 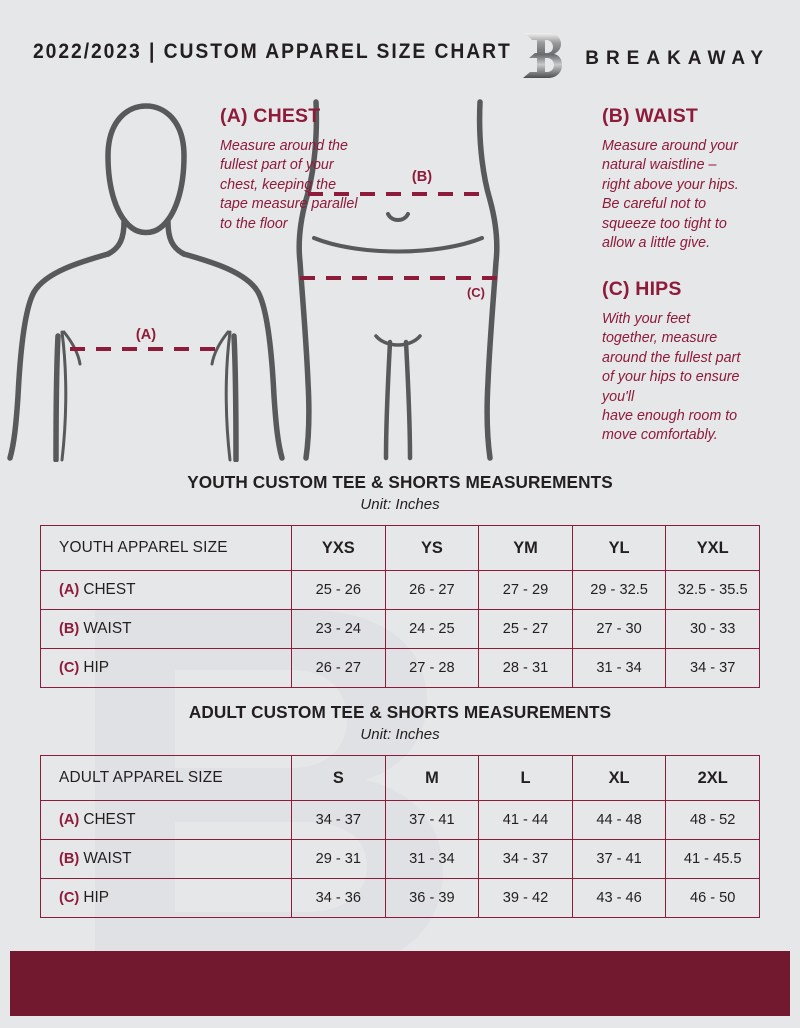 I want to click on youth-cell-0-3: 29 - 32.5, so click(x=619, y=590).